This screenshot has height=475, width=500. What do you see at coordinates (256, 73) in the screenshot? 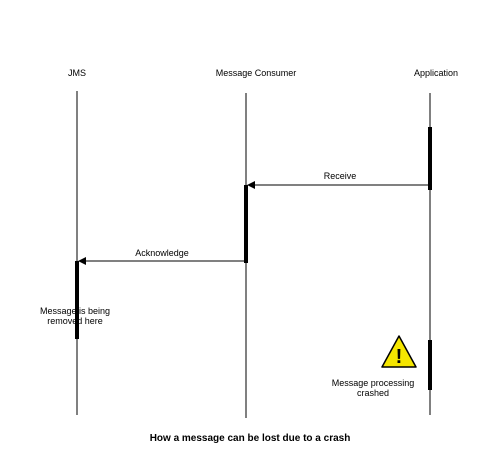
I see `participant-message-consumer: Message Consumer` at bounding box center [256, 73].